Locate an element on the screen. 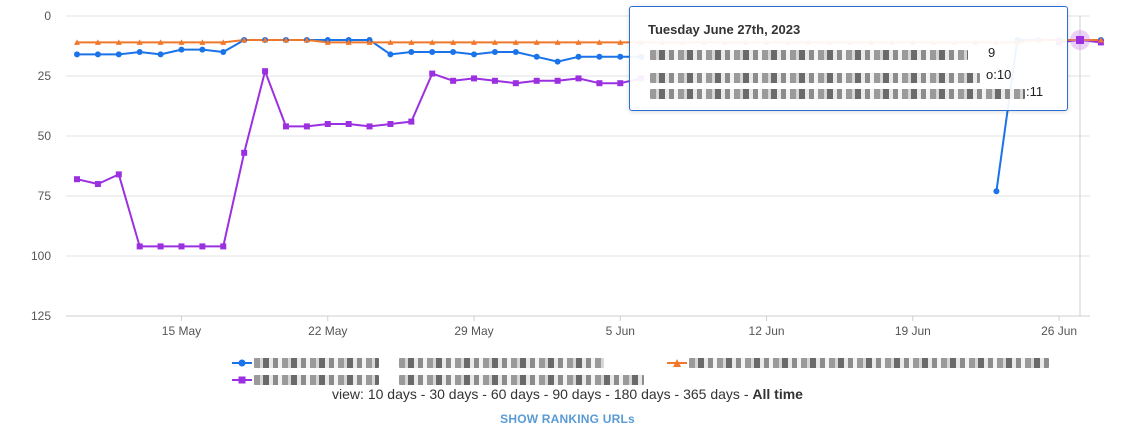  x-tick-label: 19 Jun is located at coordinates (913, 331).